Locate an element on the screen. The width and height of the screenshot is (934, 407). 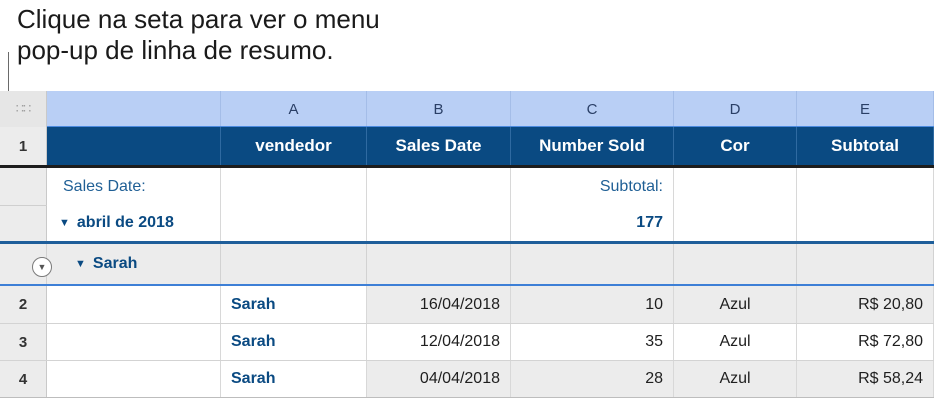
row-number-3: 3 is located at coordinates (23, 342).